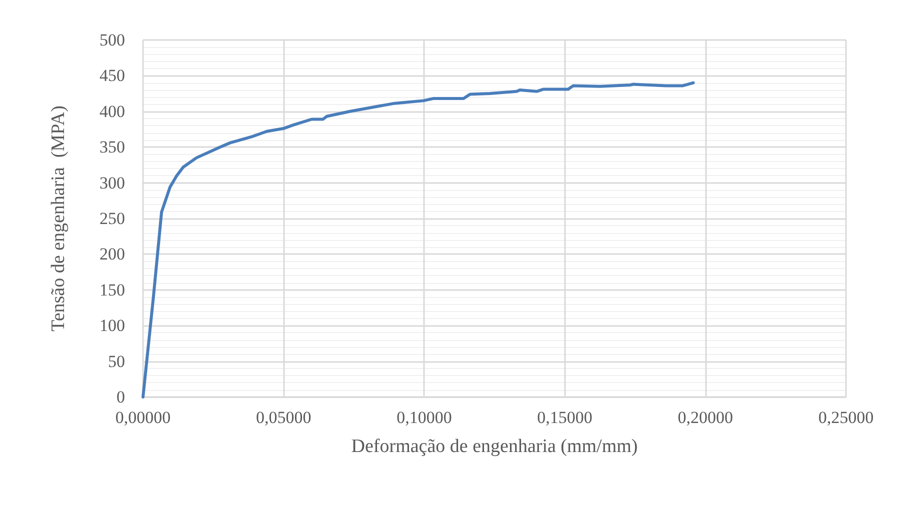  I want to click on y-tick-label: 350, so click(112, 147).